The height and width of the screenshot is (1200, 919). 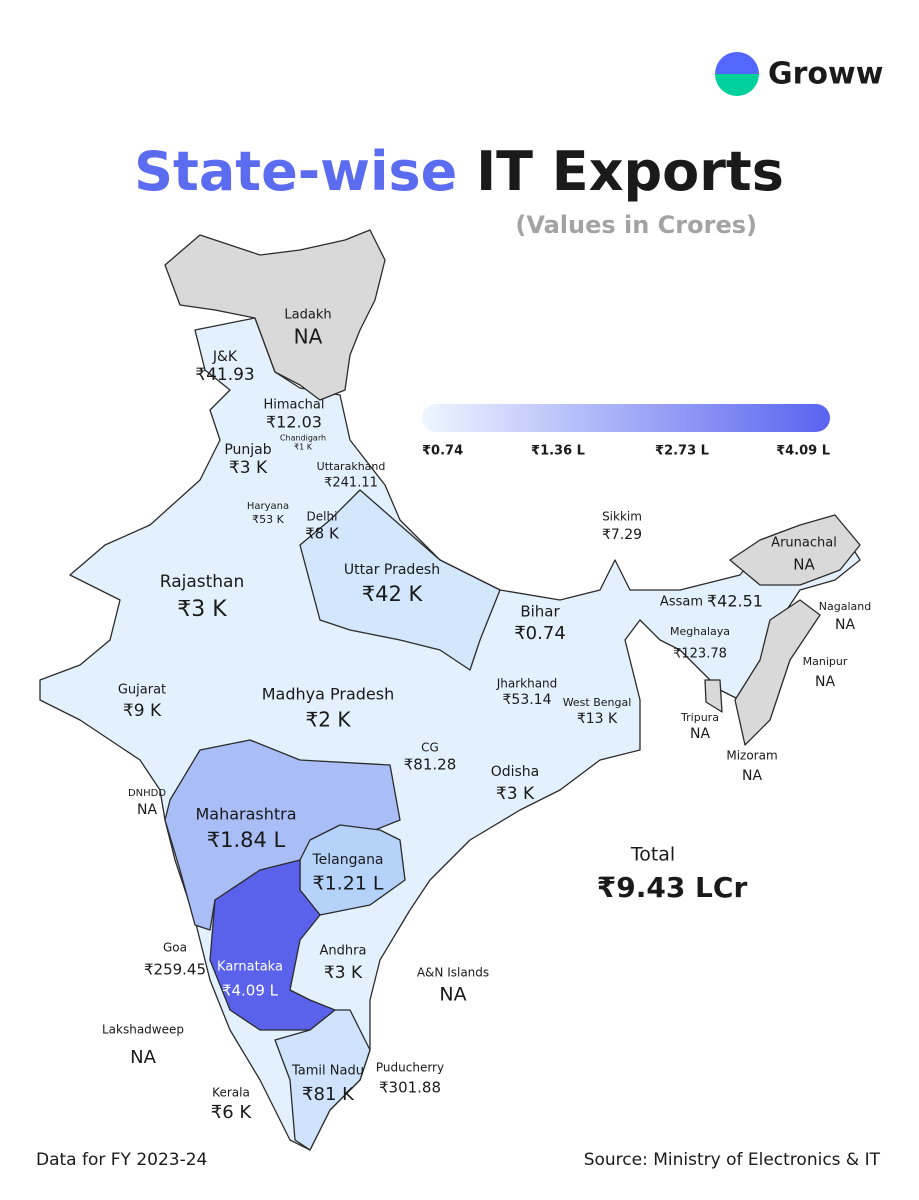 What do you see at coordinates (597, 719) in the screenshot?
I see `region-value: ₹13 K` at bounding box center [597, 719].